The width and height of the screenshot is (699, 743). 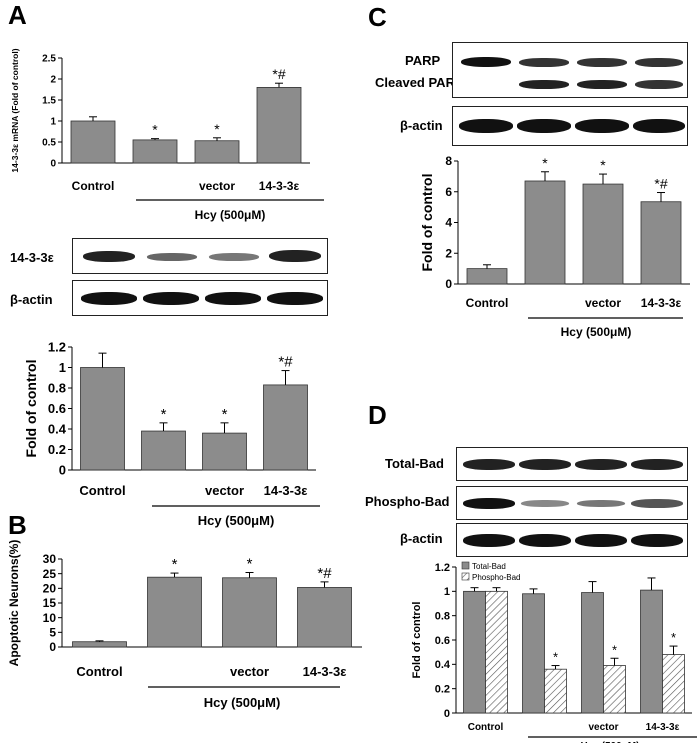 What do you see at coordinates (49, 101) in the screenshot?
I see `y-tick-label: 1.5` at bounding box center [49, 101].